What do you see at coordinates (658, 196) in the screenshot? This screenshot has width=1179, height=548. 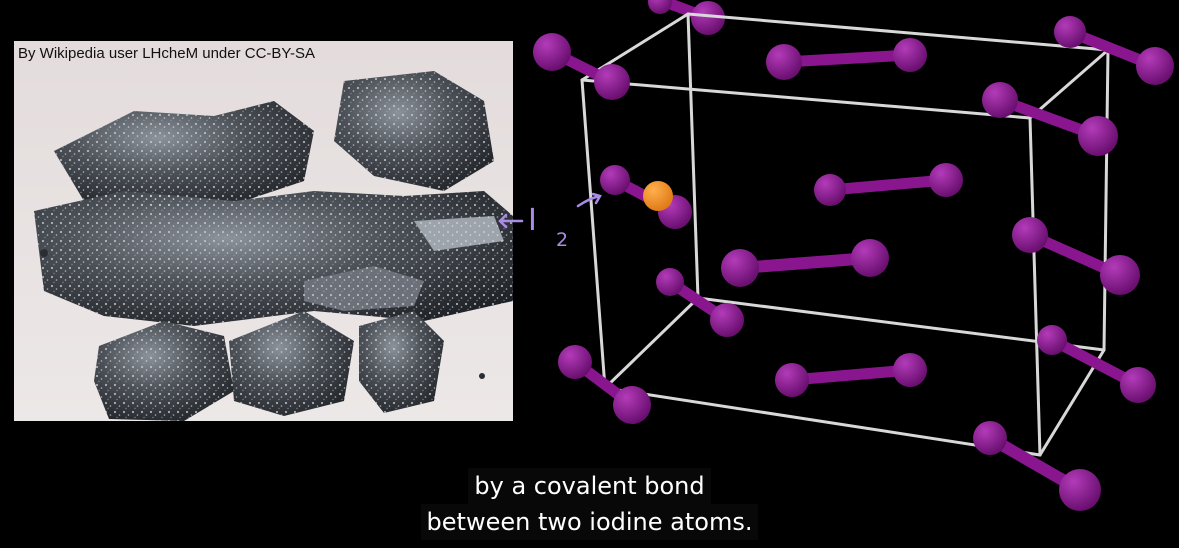 I see `highlighted-atom` at bounding box center [658, 196].